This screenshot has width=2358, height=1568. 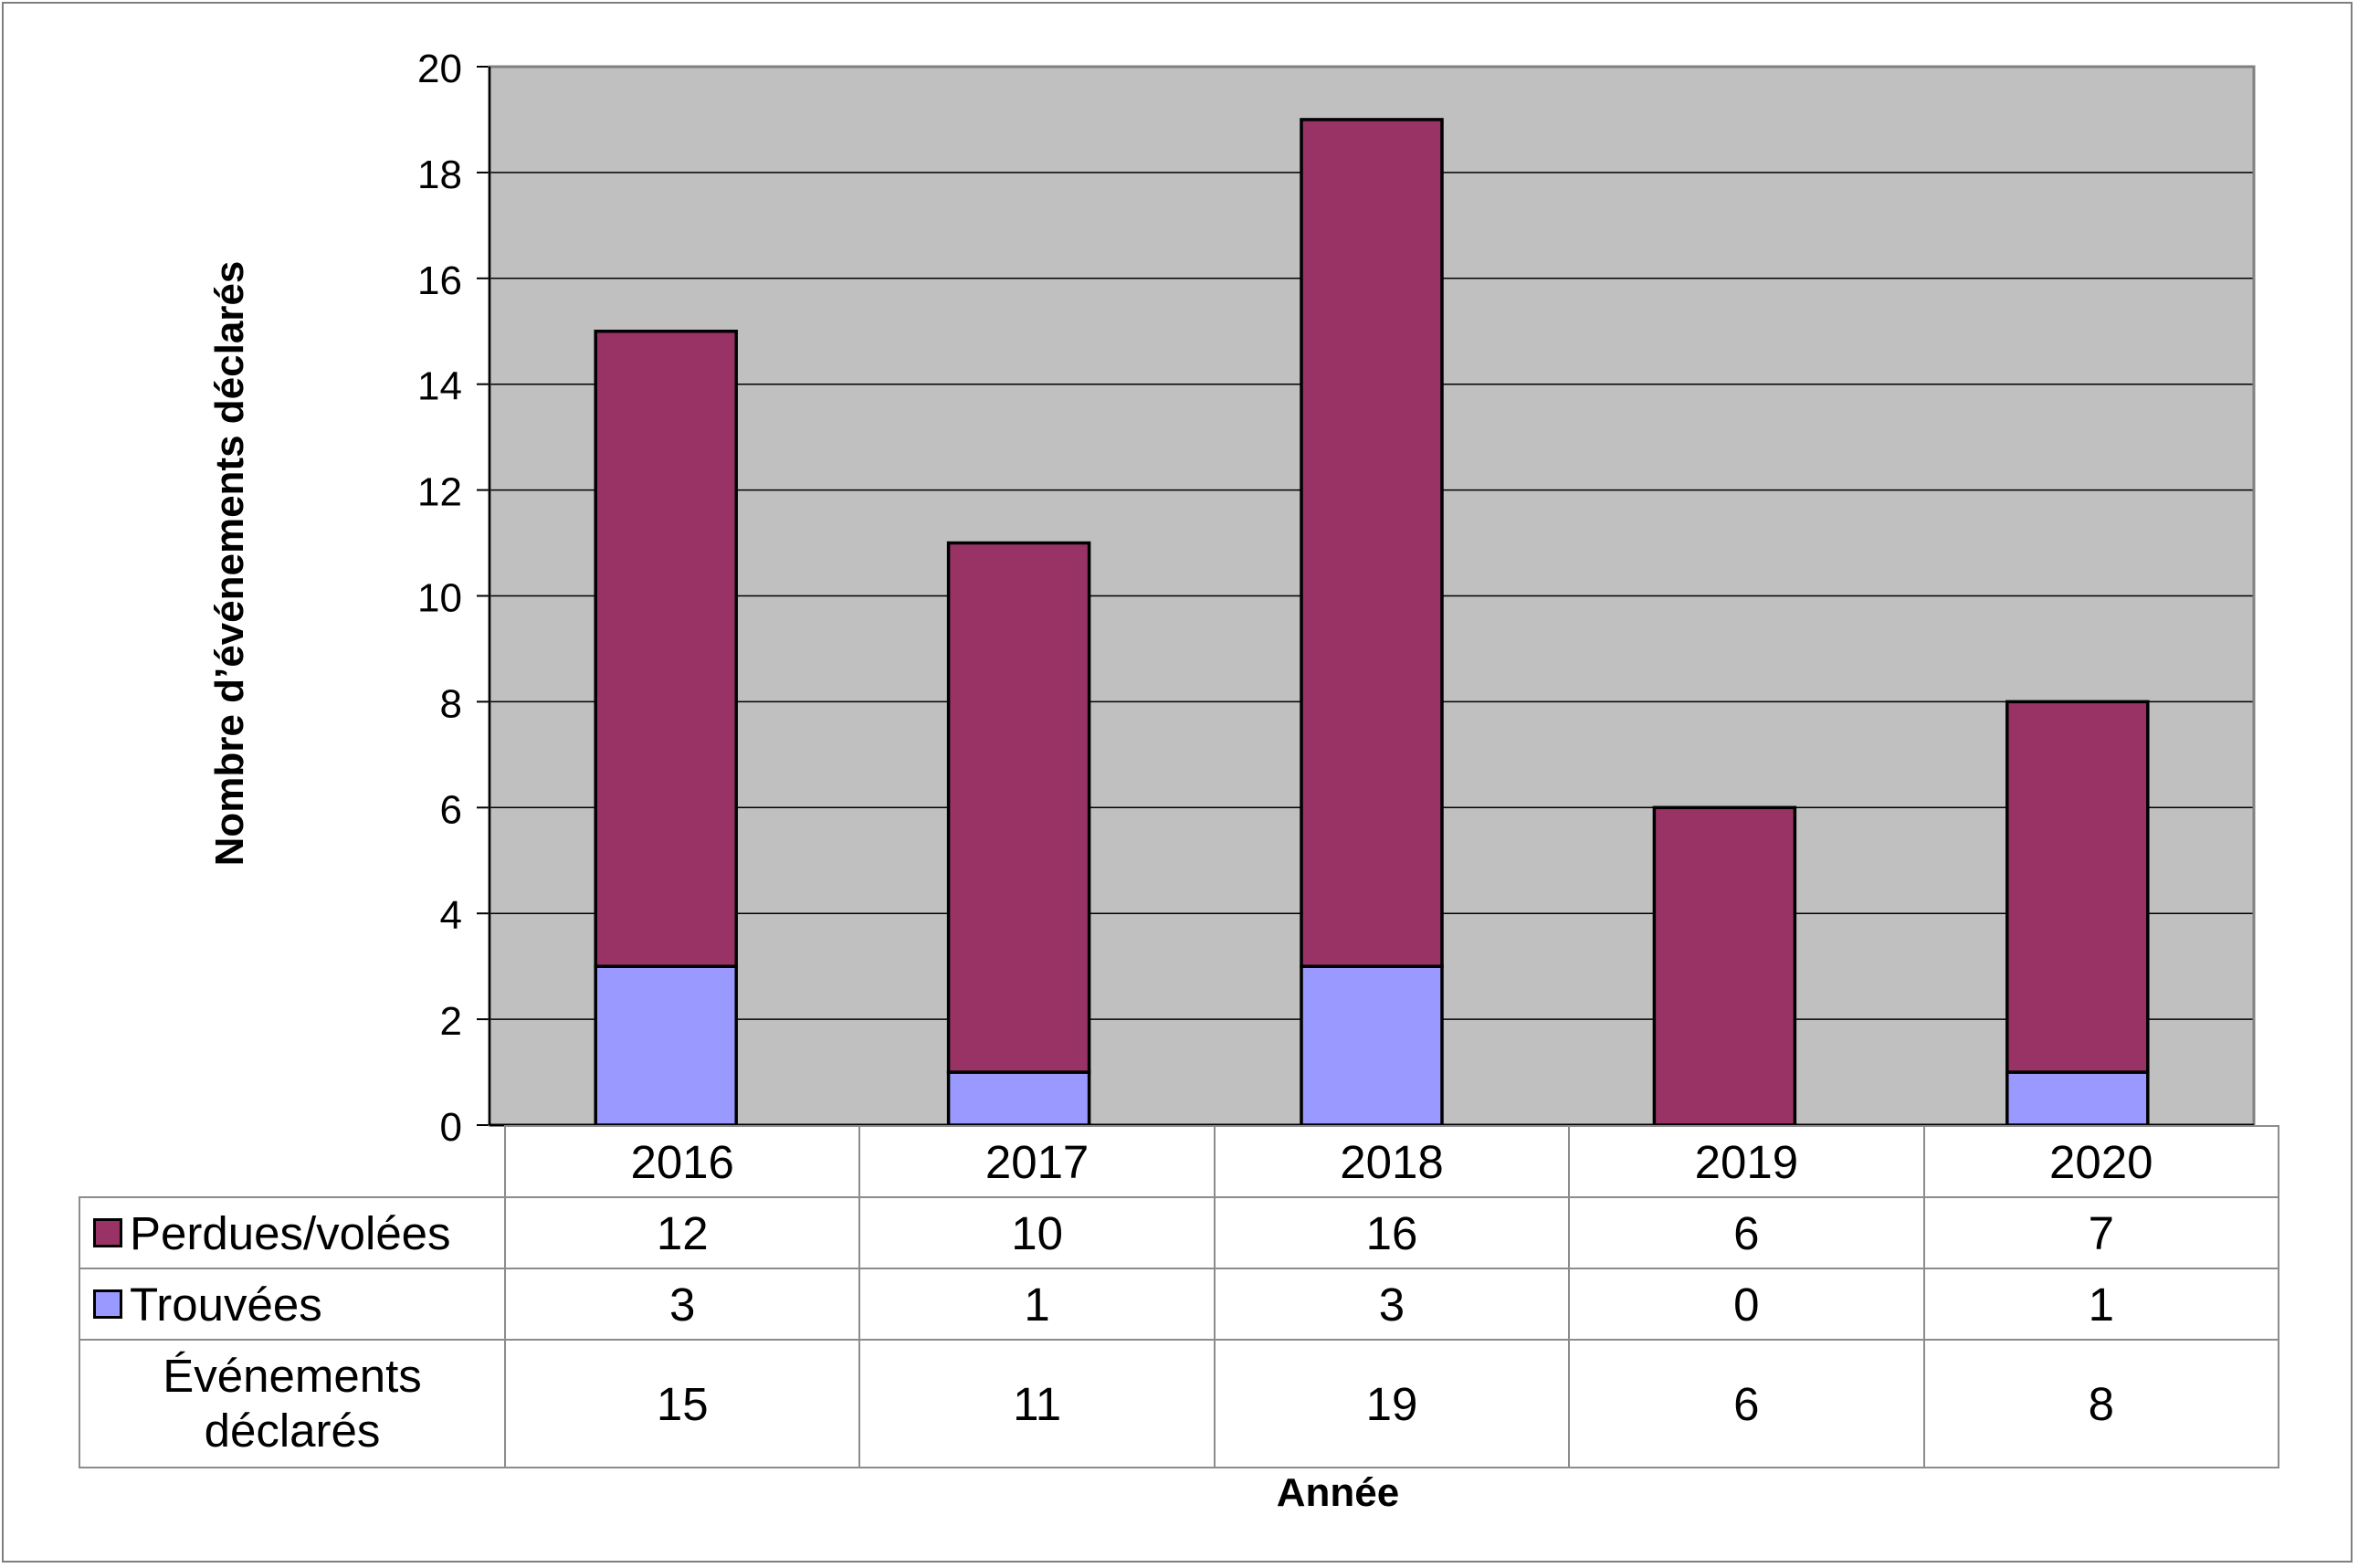 I want to click on legend-label: Trouvées, so click(x=226, y=1304).